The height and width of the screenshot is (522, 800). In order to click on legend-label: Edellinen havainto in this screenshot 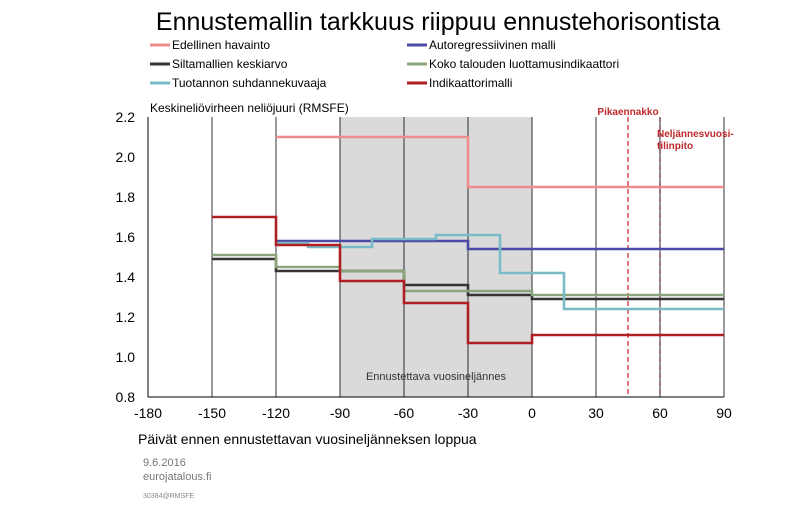, I will do `click(221, 45)`.